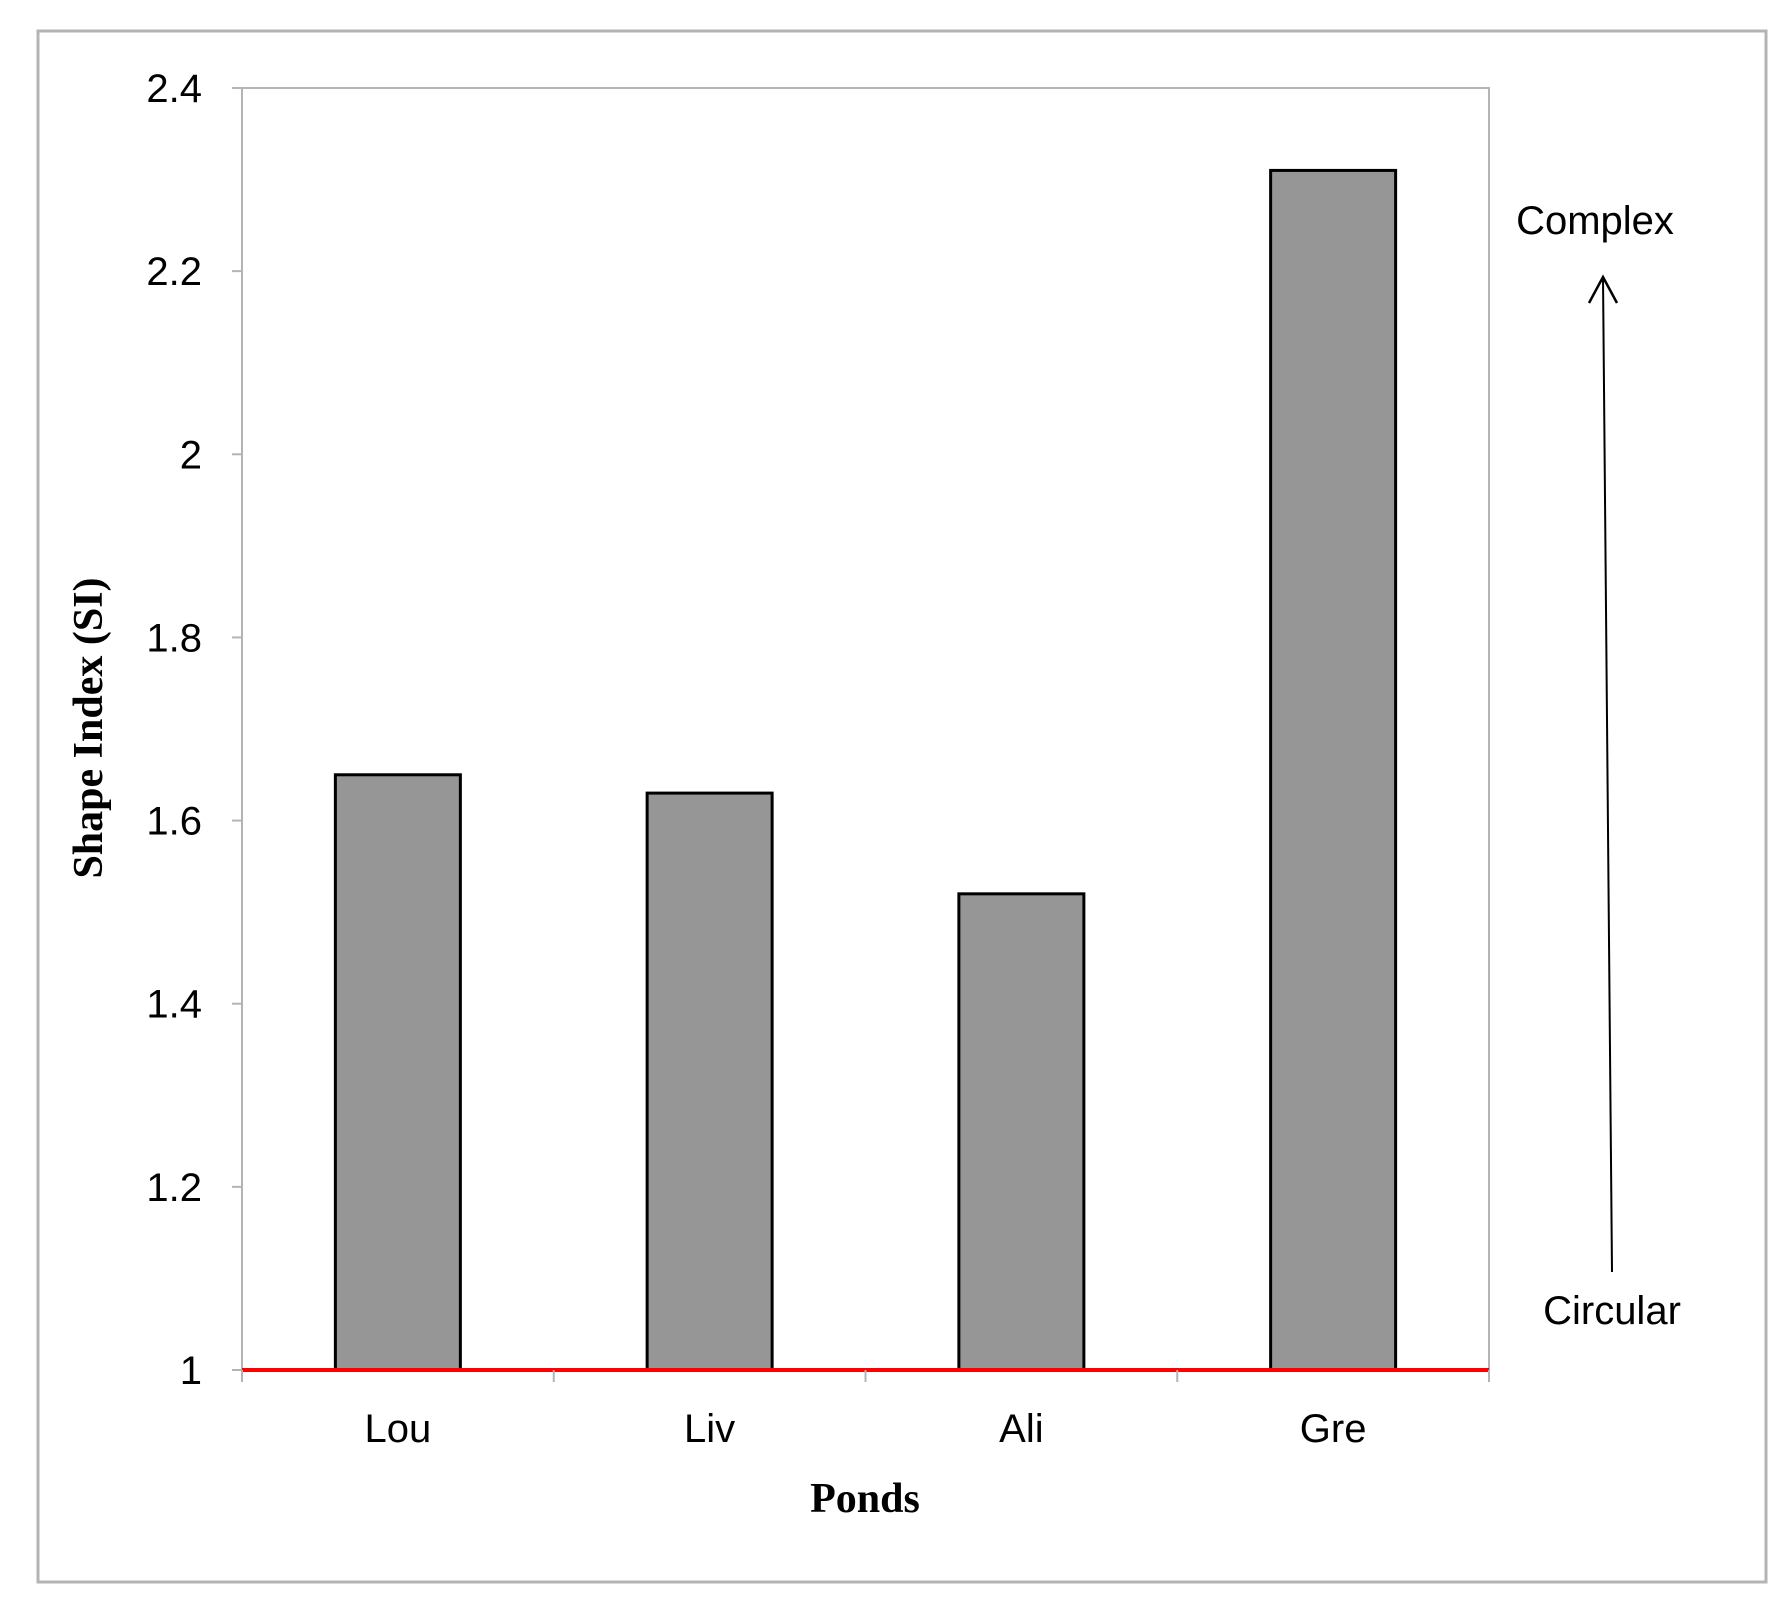 The width and height of the screenshot is (1787, 1620). Describe the element at coordinates (191, 1371) in the screenshot. I see `y-tick-label: 1` at that location.